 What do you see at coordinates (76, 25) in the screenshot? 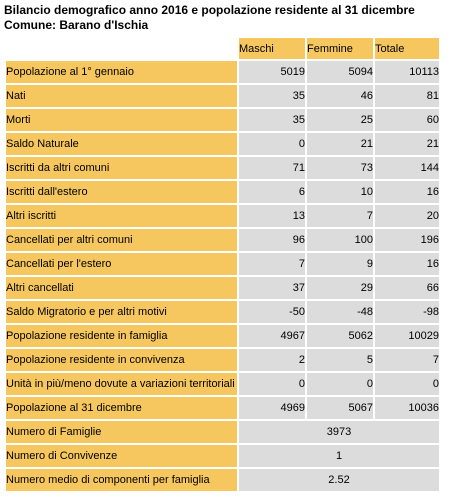
I see `title-line-2: Comune: Barano d'Ischia` at bounding box center [76, 25].